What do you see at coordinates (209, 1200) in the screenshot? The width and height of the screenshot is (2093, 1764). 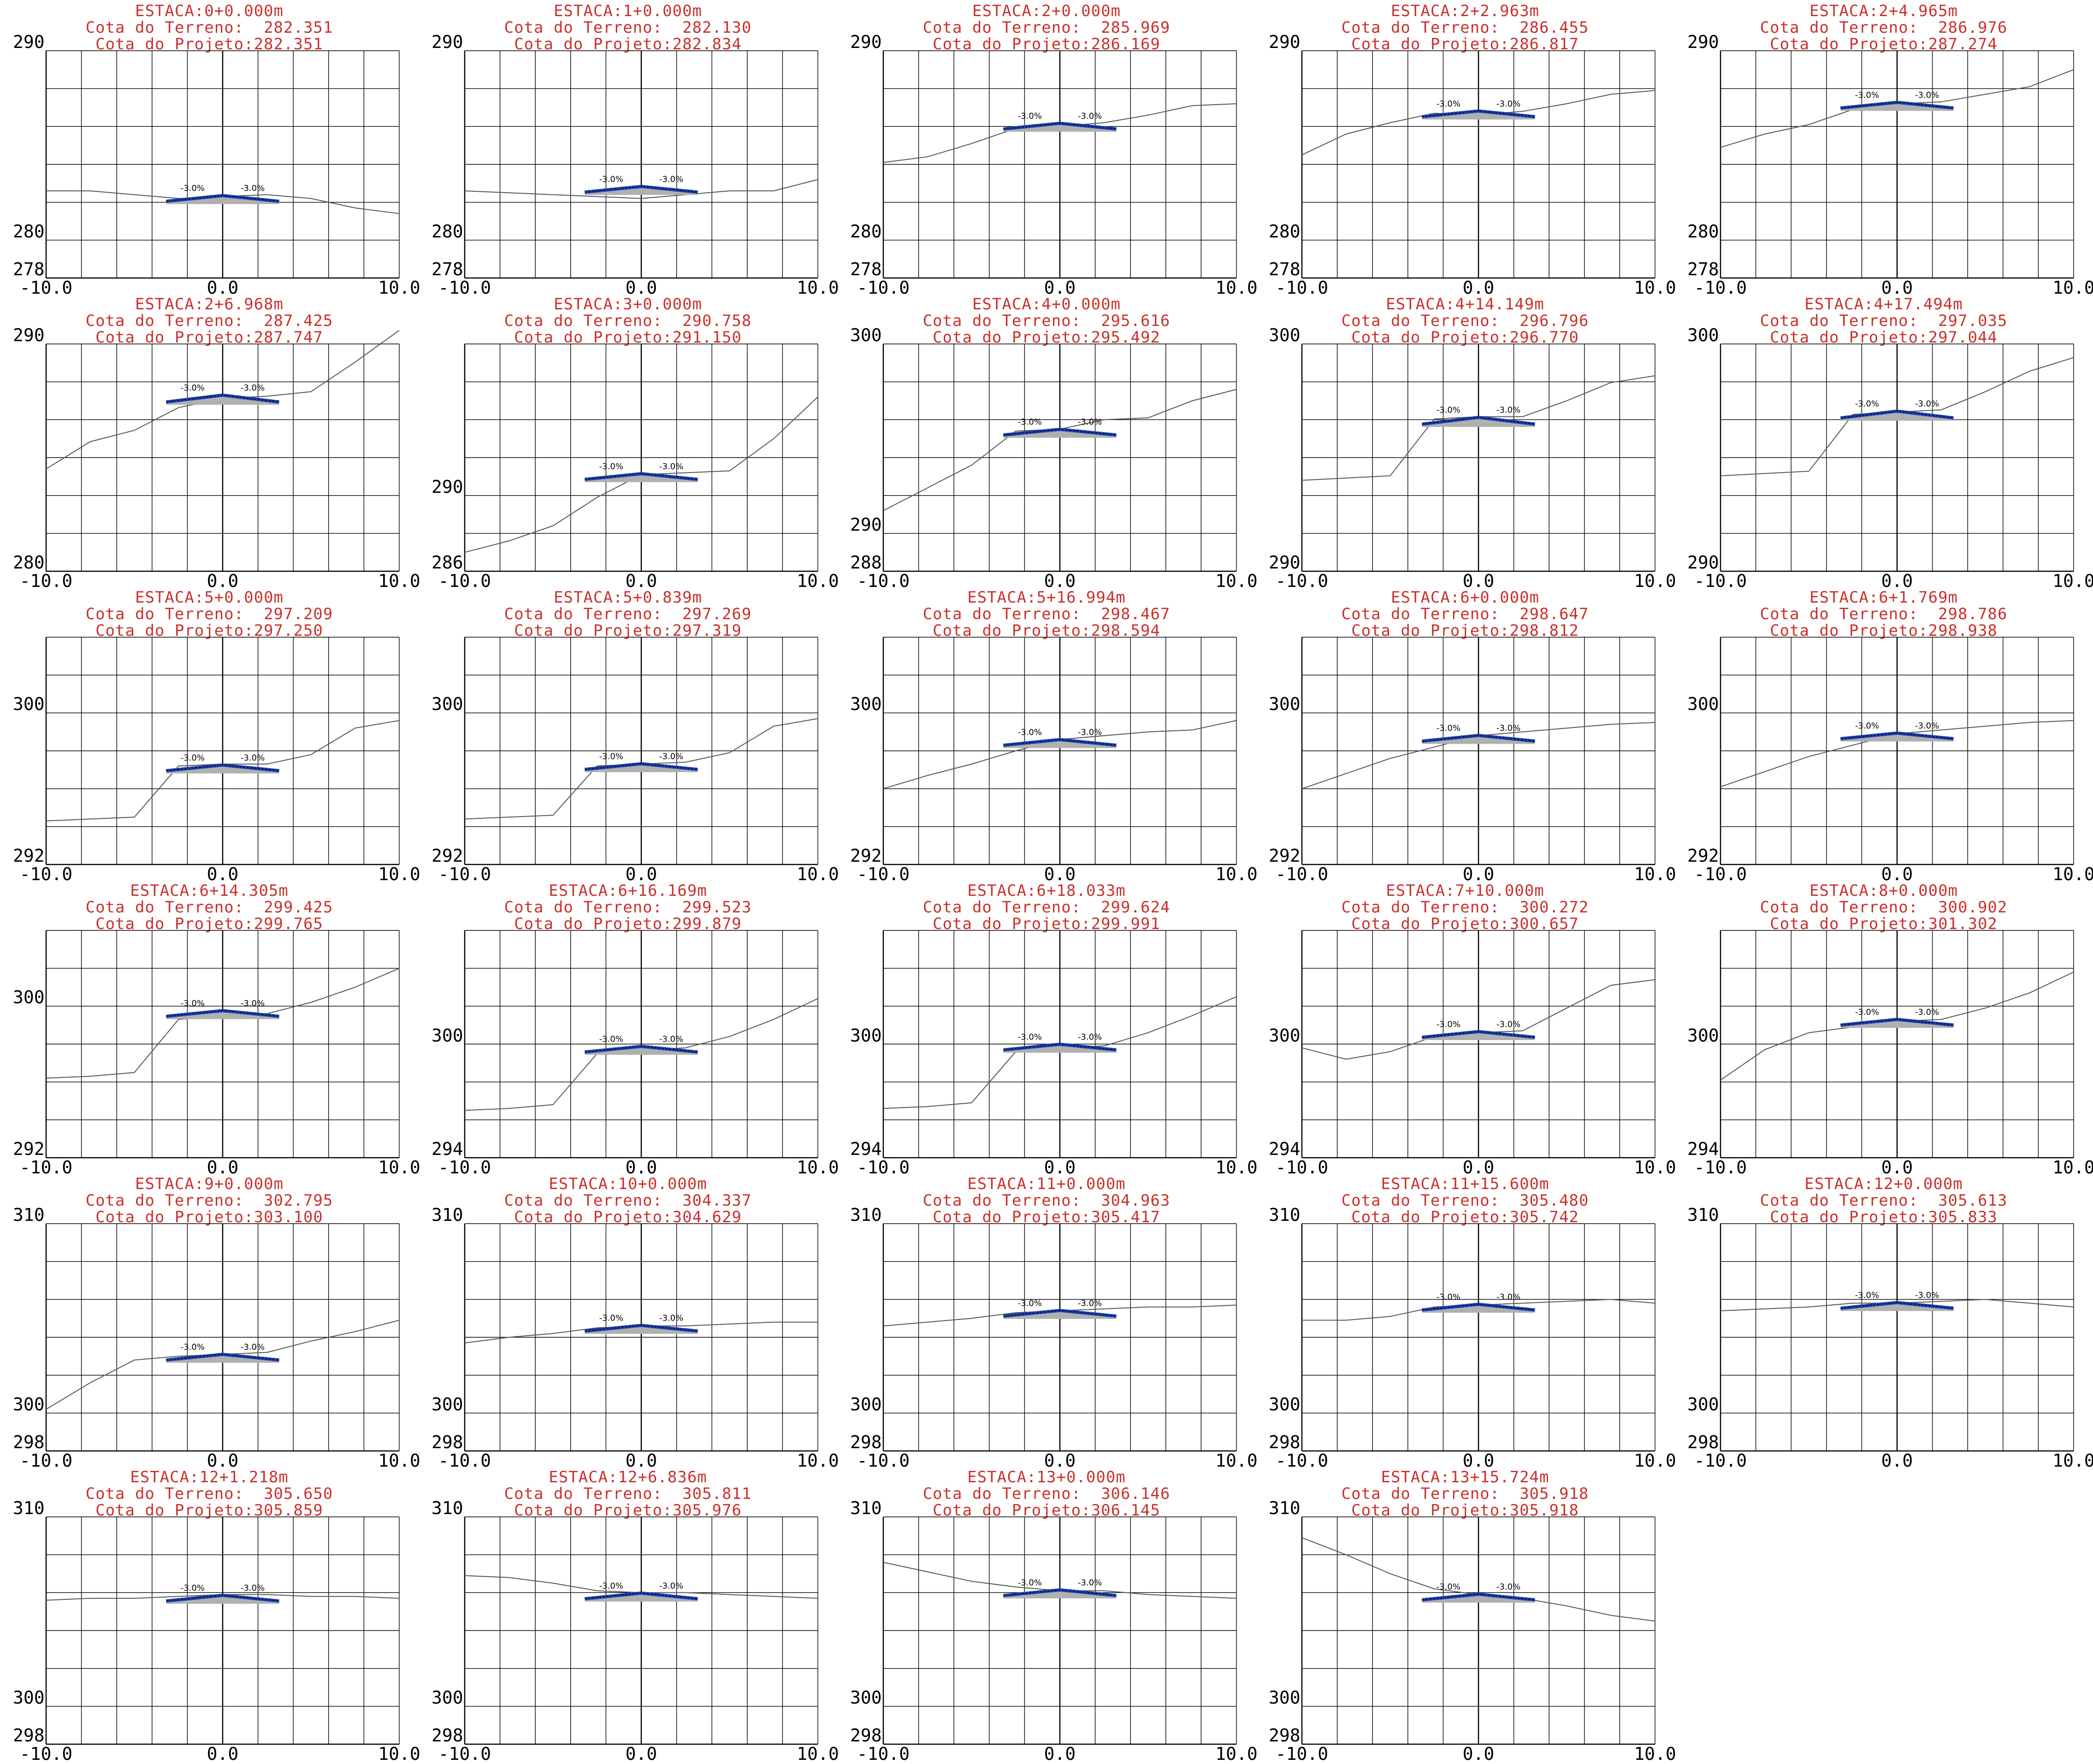 I see `terrain-elevation: Cota do Terreno: 302.795` at bounding box center [209, 1200].